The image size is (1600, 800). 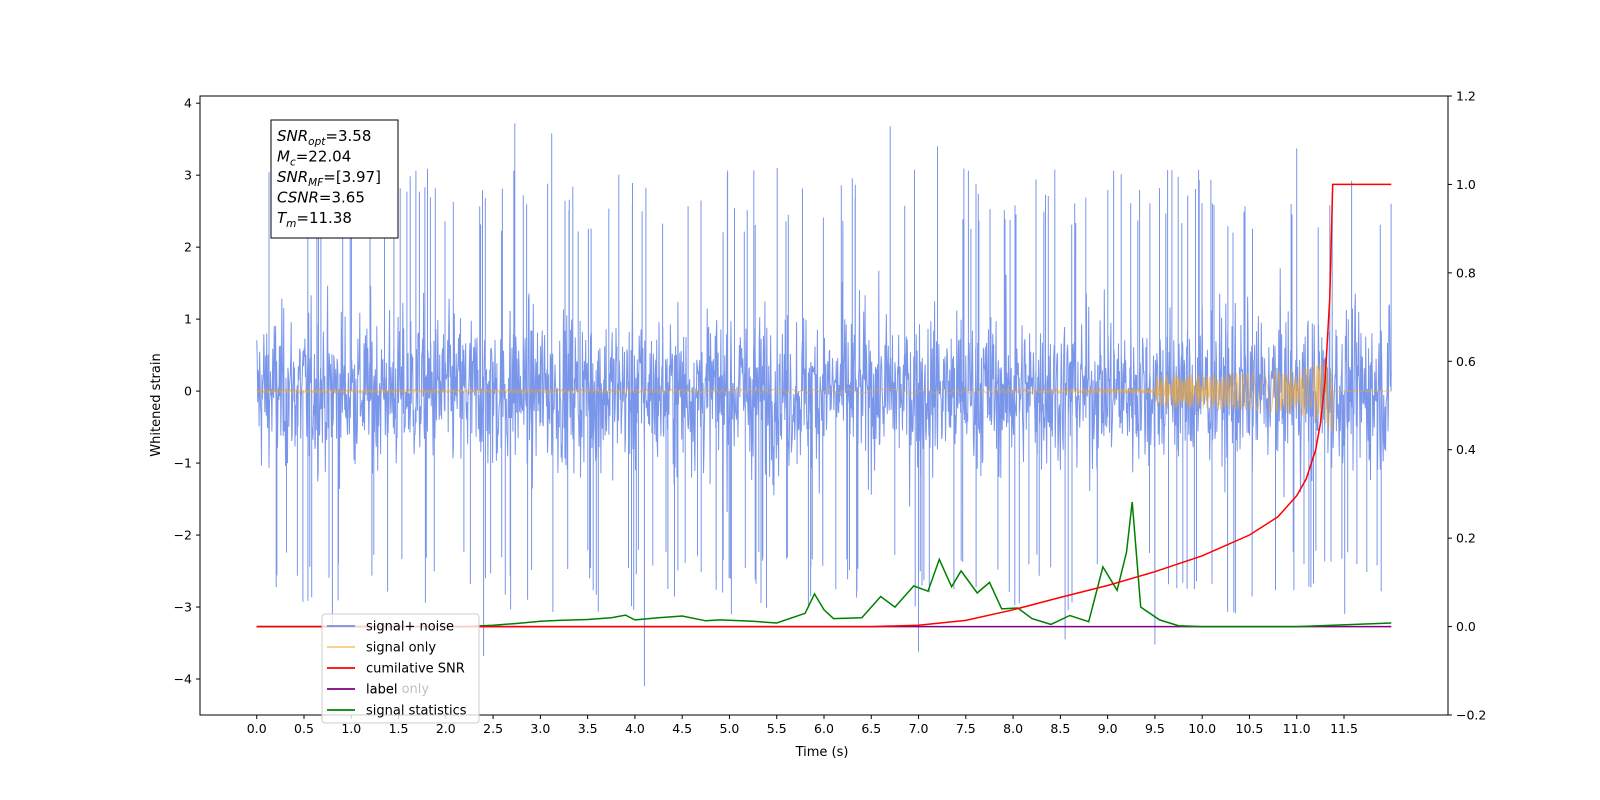 What do you see at coordinates (410, 627) in the screenshot?
I see `legend-label: signal+ noise` at bounding box center [410, 627].